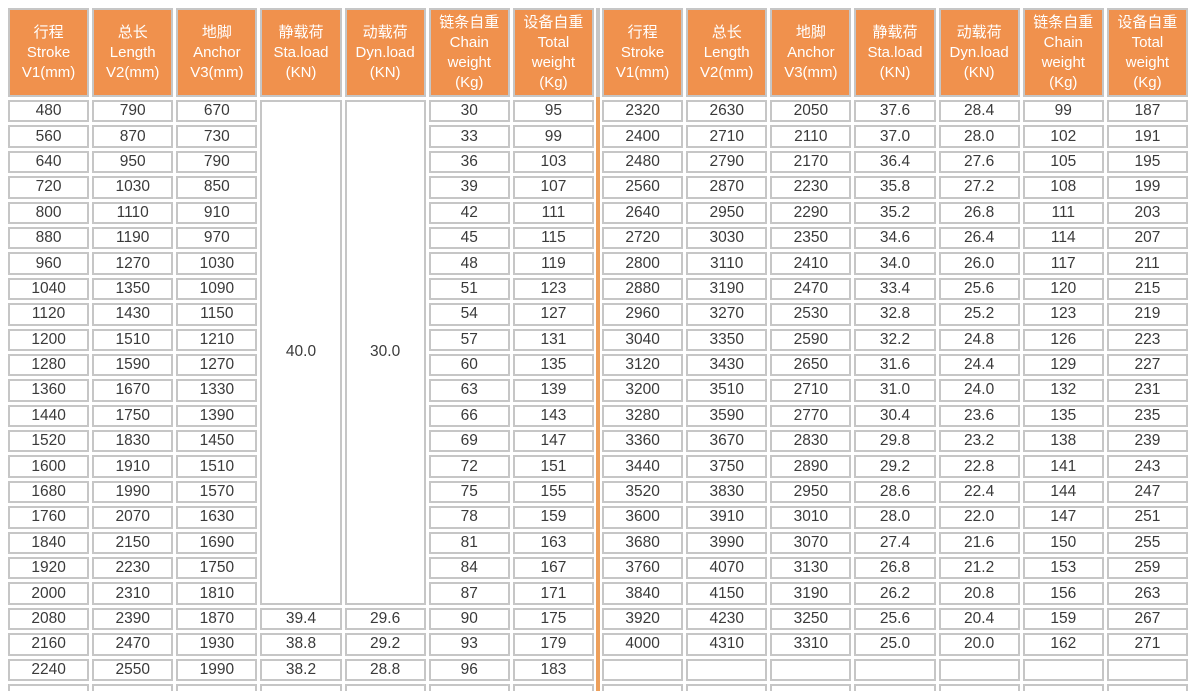 The image size is (1196, 691). What do you see at coordinates (979, 517) in the screenshot?
I see `cell-dyn-load: 22.0` at bounding box center [979, 517].